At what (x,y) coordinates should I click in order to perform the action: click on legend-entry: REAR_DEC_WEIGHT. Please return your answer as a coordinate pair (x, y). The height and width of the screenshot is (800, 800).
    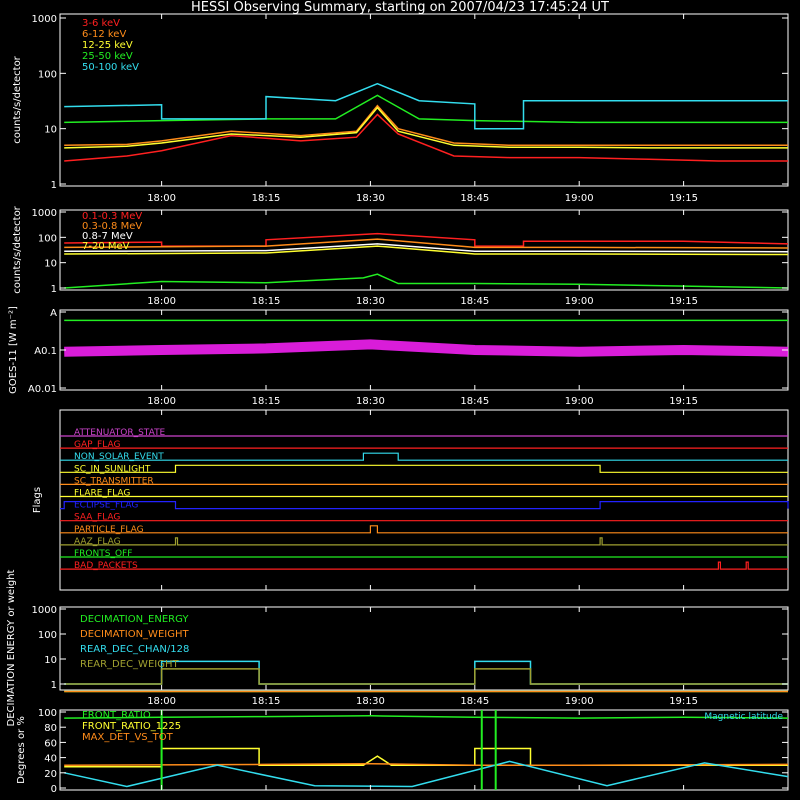
    Looking at the image, I should click on (129, 664).